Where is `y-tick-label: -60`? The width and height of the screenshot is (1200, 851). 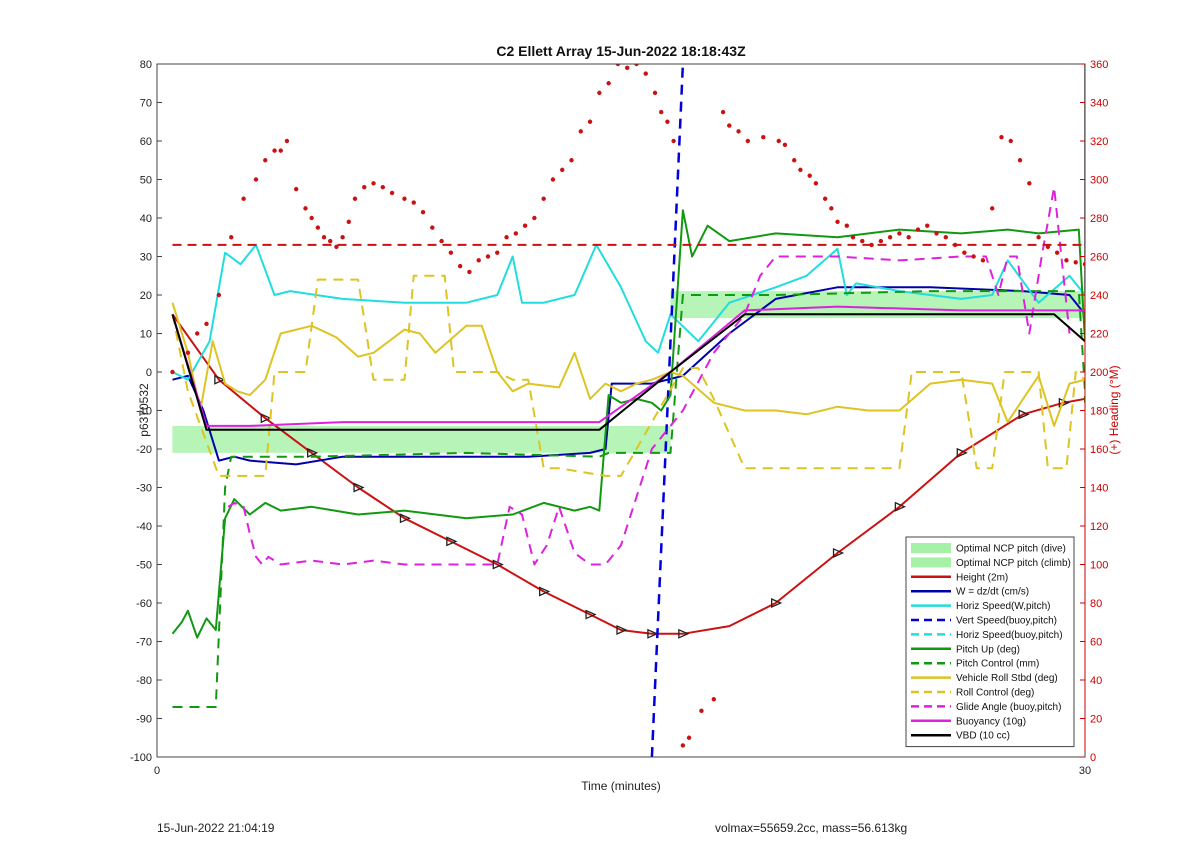 y-tick-label: -60 is located at coordinates (144, 604).